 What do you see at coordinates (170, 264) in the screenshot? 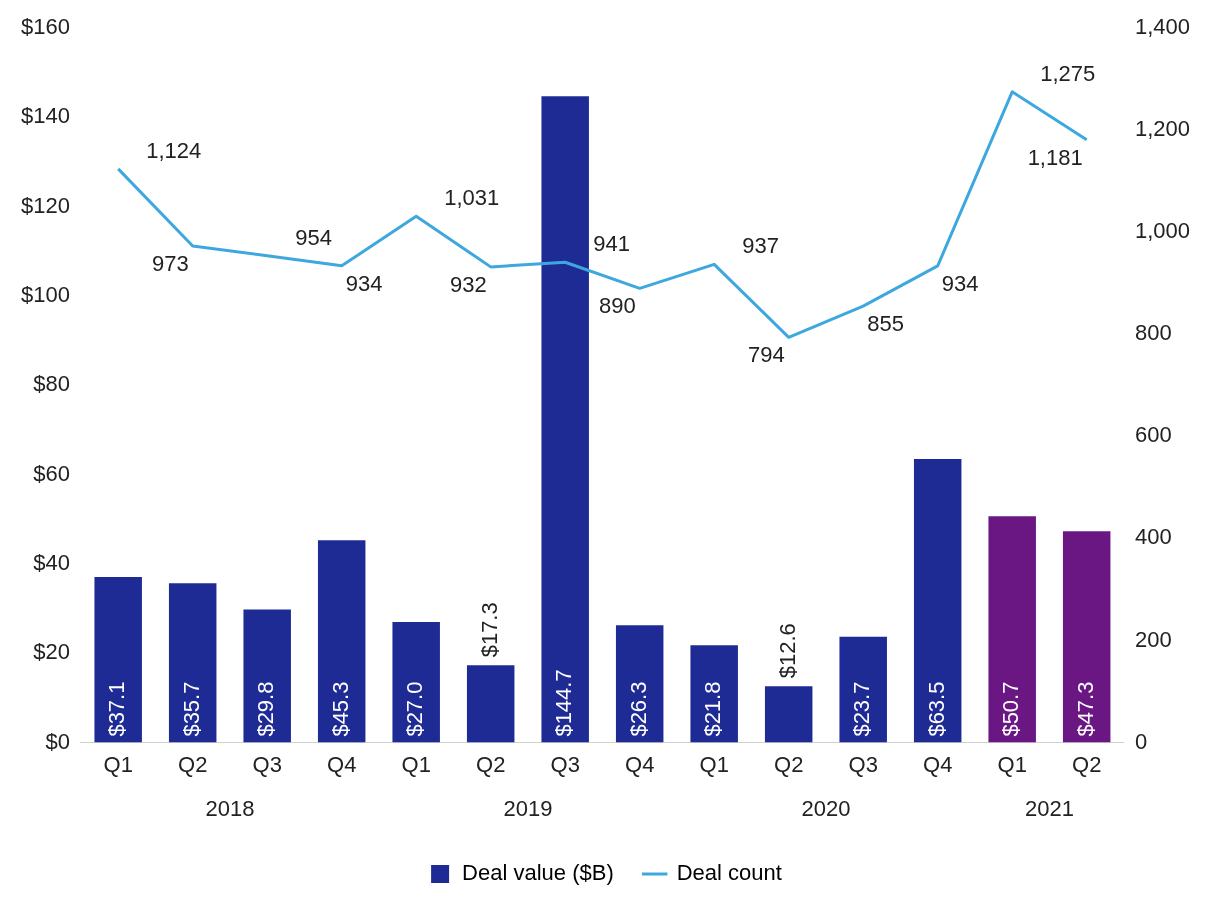
I see `data-label: 973` at bounding box center [170, 264].